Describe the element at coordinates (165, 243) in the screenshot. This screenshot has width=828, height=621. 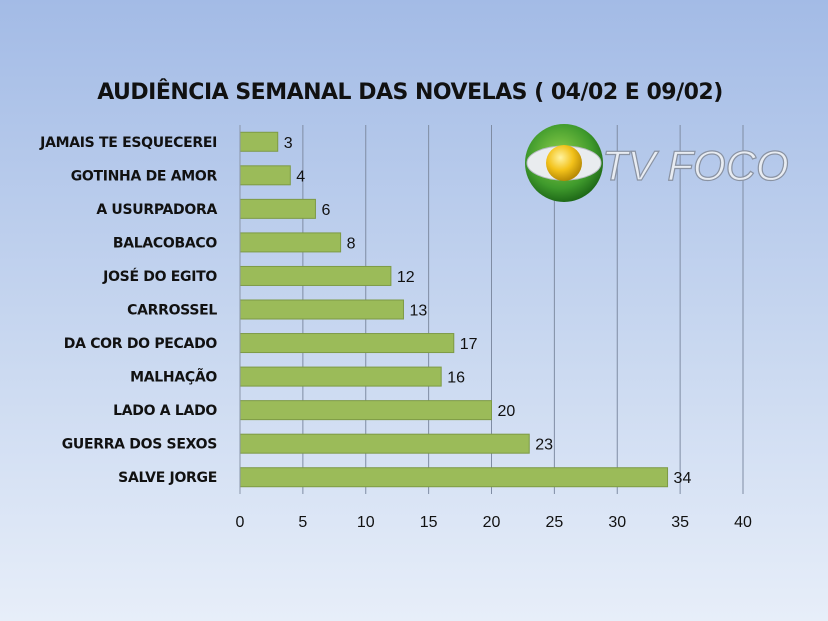
I see `category-label: BALACOBACO` at that location.